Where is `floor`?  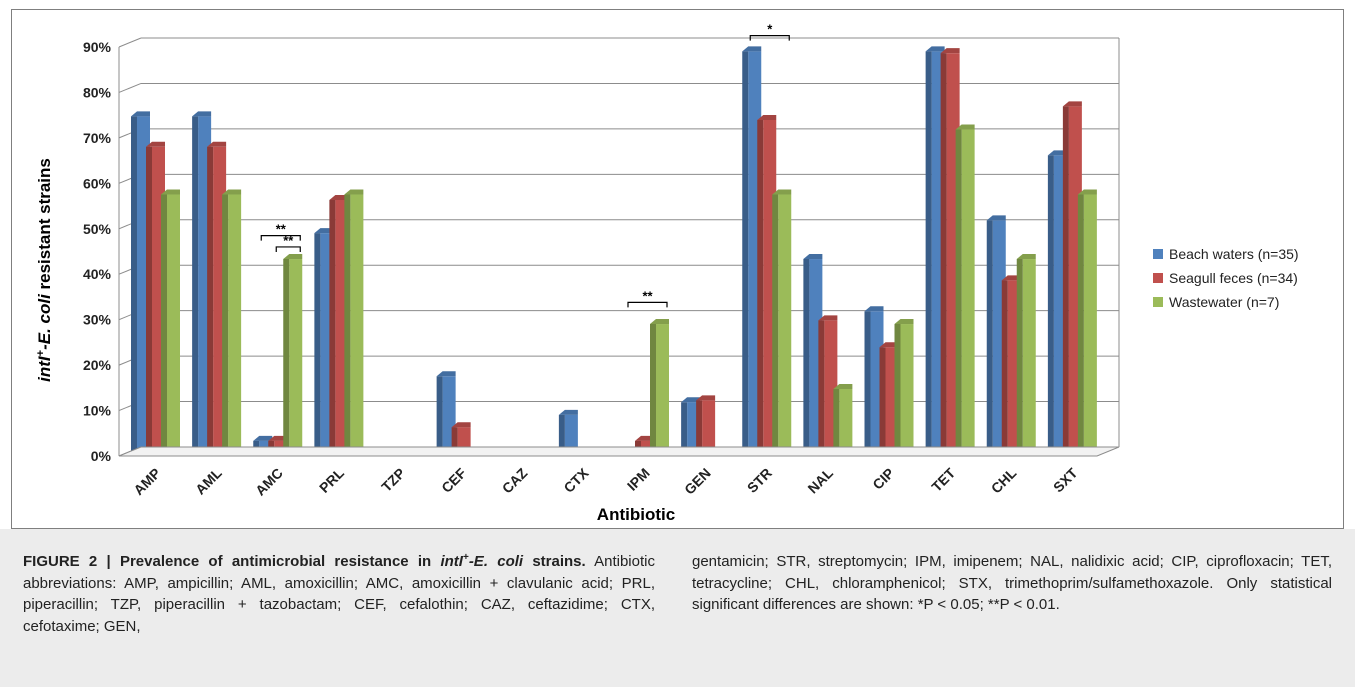 floor is located at coordinates (619, 451).